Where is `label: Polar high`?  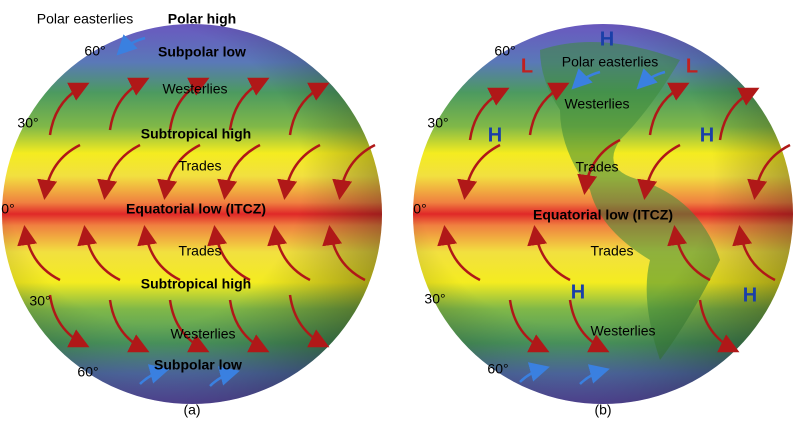 label: Polar high is located at coordinates (202, 19).